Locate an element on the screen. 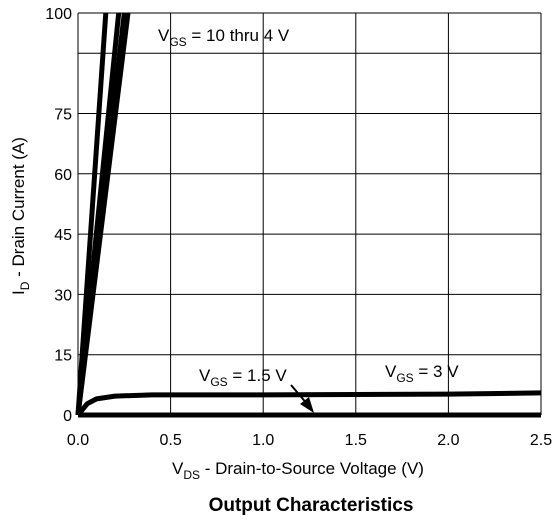  y-tick-label: 100 is located at coordinates (58, 14).